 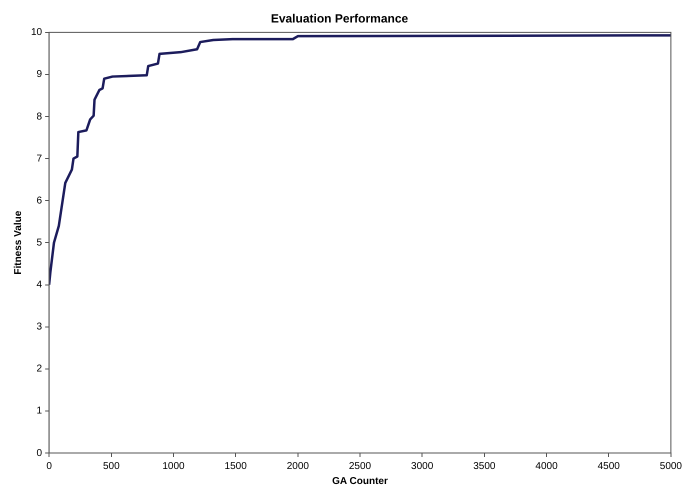 I want to click on x-tick-label: 2500, so click(x=360, y=466).